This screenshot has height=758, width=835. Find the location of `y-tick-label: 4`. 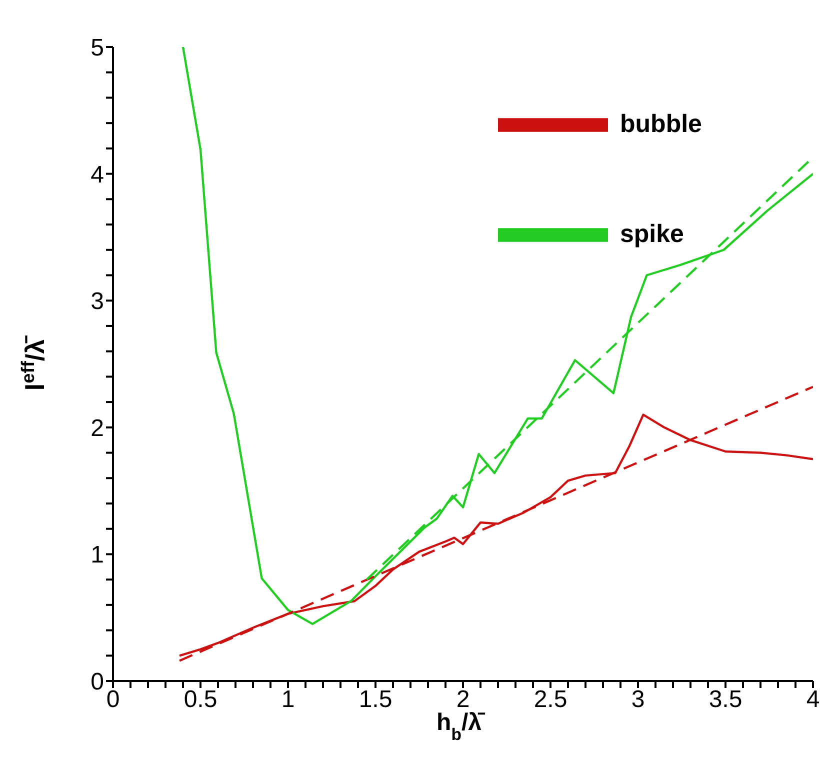

y-tick-label: 4 is located at coordinates (97, 174).